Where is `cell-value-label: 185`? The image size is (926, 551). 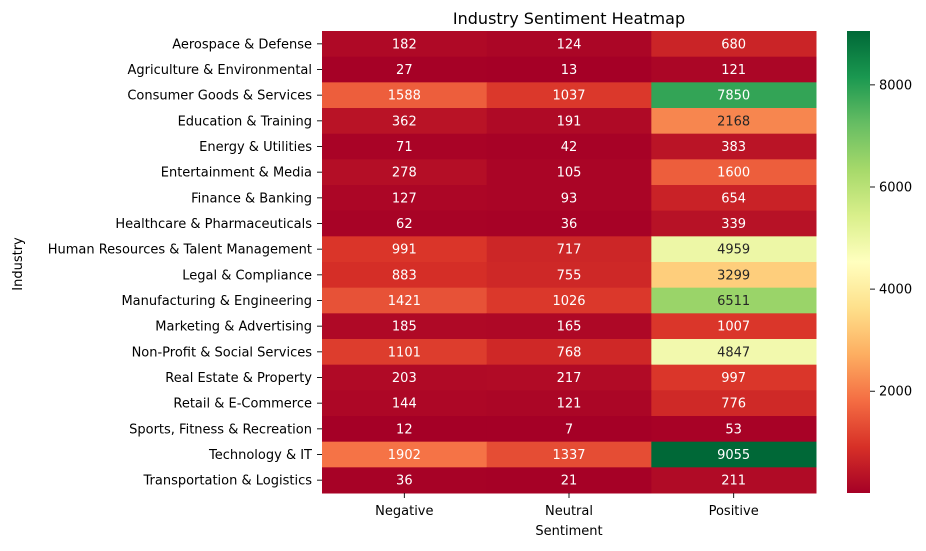 cell-value-label: 185 is located at coordinates (404, 327).